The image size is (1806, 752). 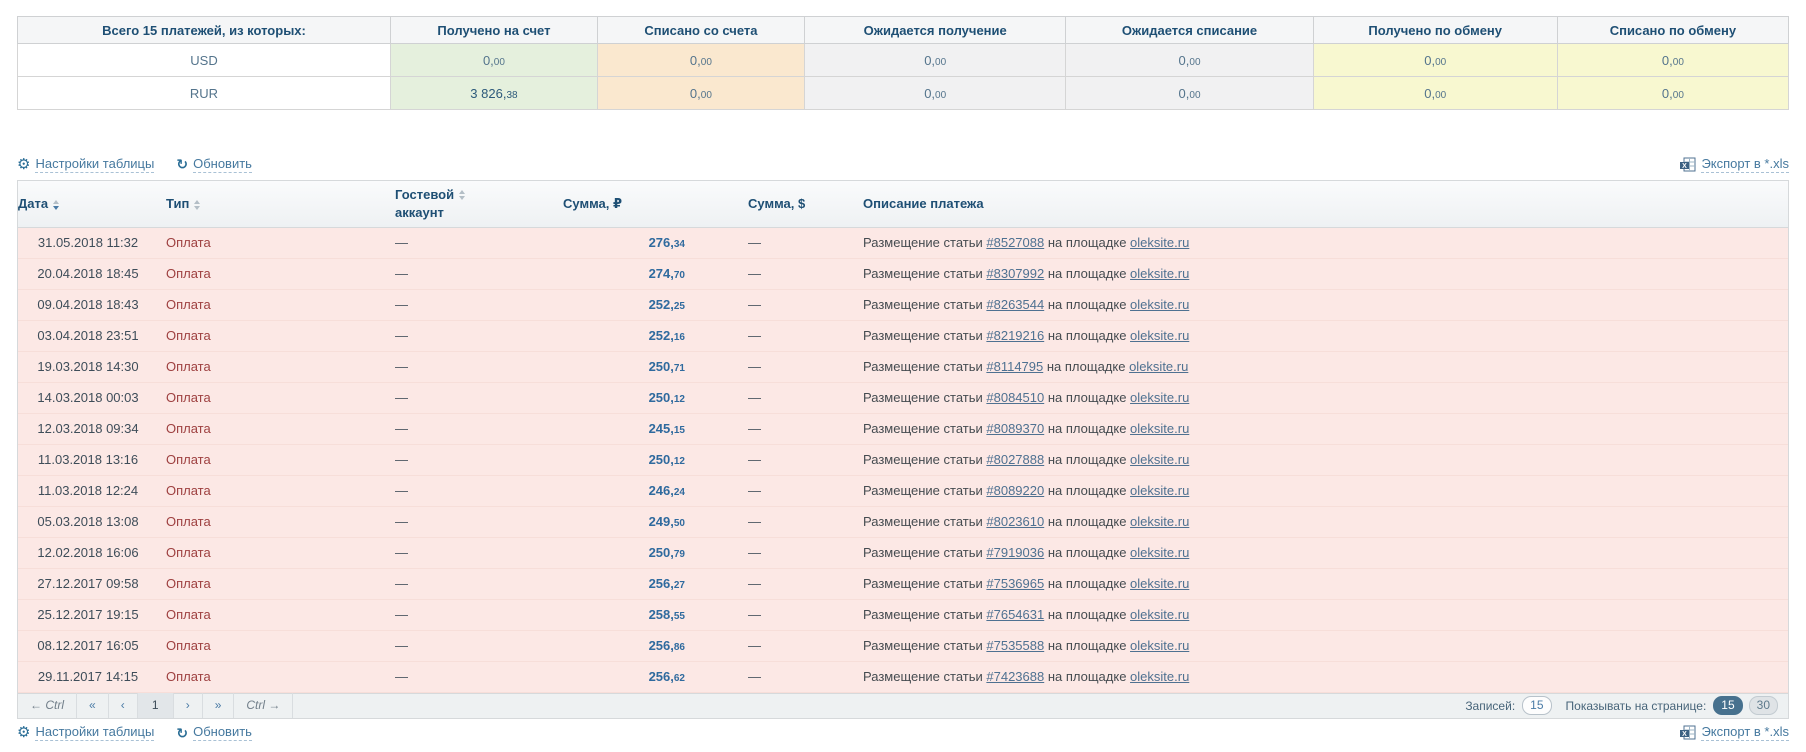 What do you see at coordinates (88, 274) in the screenshot?
I see `payment-date: 20.04.2018 18:45` at bounding box center [88, 274].